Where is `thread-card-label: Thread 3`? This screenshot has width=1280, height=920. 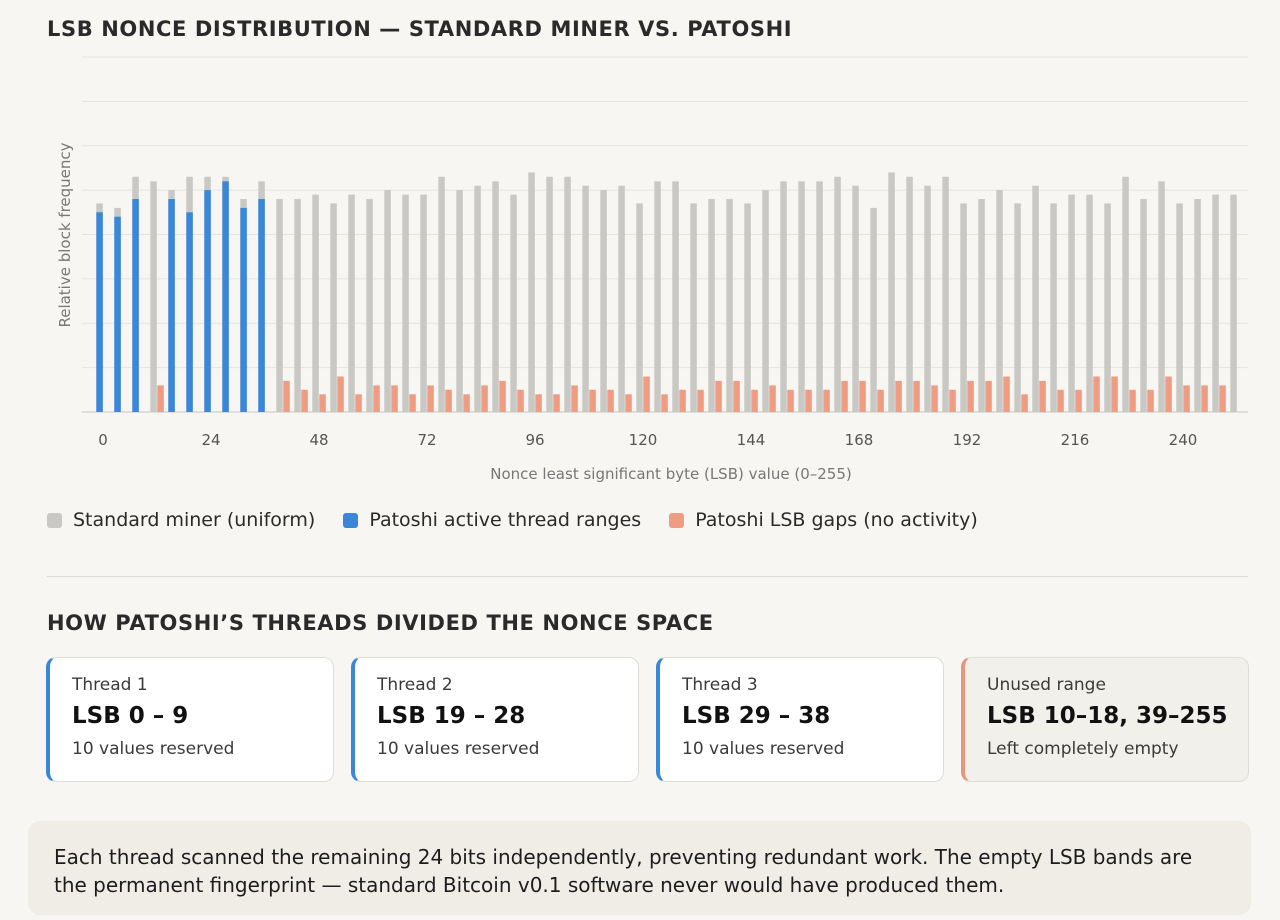
thread-card-label: Thread 3 is located at coordinates (720, 685).